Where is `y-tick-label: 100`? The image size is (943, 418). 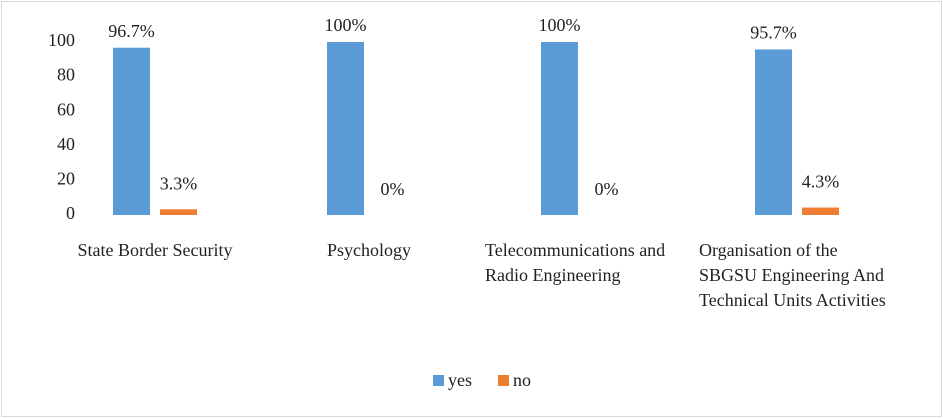 y-tick-label: 100 is located at coordinates (61, 40).